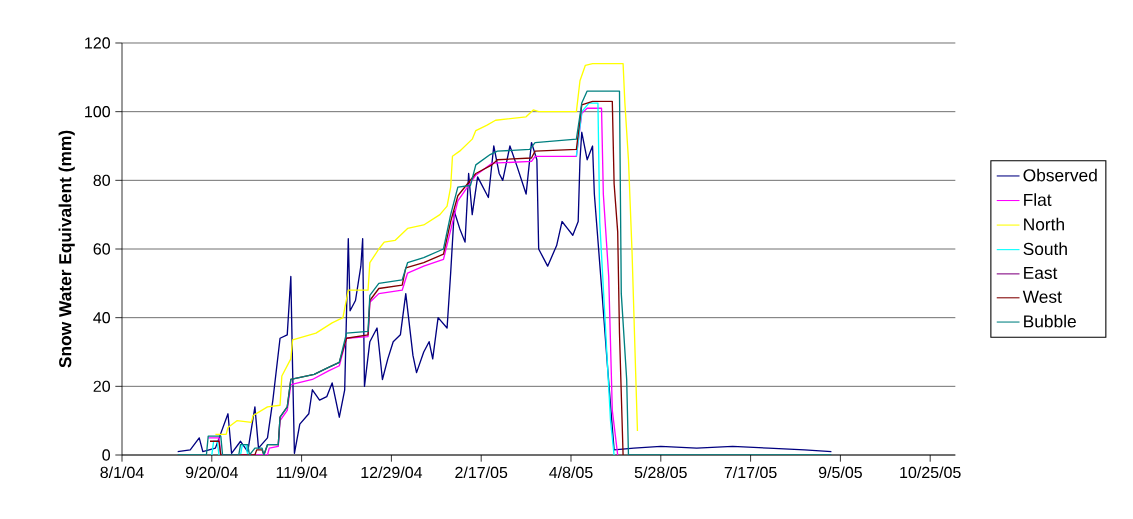  Describe the element at coordinates (1042, 296) in the screenshot. I see `legend-label: West` at that location.